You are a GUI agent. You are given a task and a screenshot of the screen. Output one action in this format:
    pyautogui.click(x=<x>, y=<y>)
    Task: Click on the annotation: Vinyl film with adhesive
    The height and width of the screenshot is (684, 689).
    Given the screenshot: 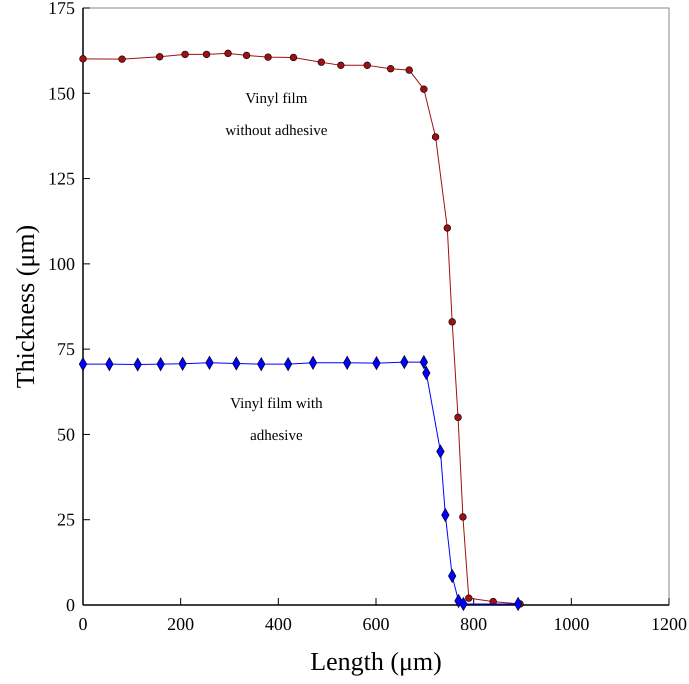 What is the action you would take?
    pyautogui.click(x=277, y=420)
    